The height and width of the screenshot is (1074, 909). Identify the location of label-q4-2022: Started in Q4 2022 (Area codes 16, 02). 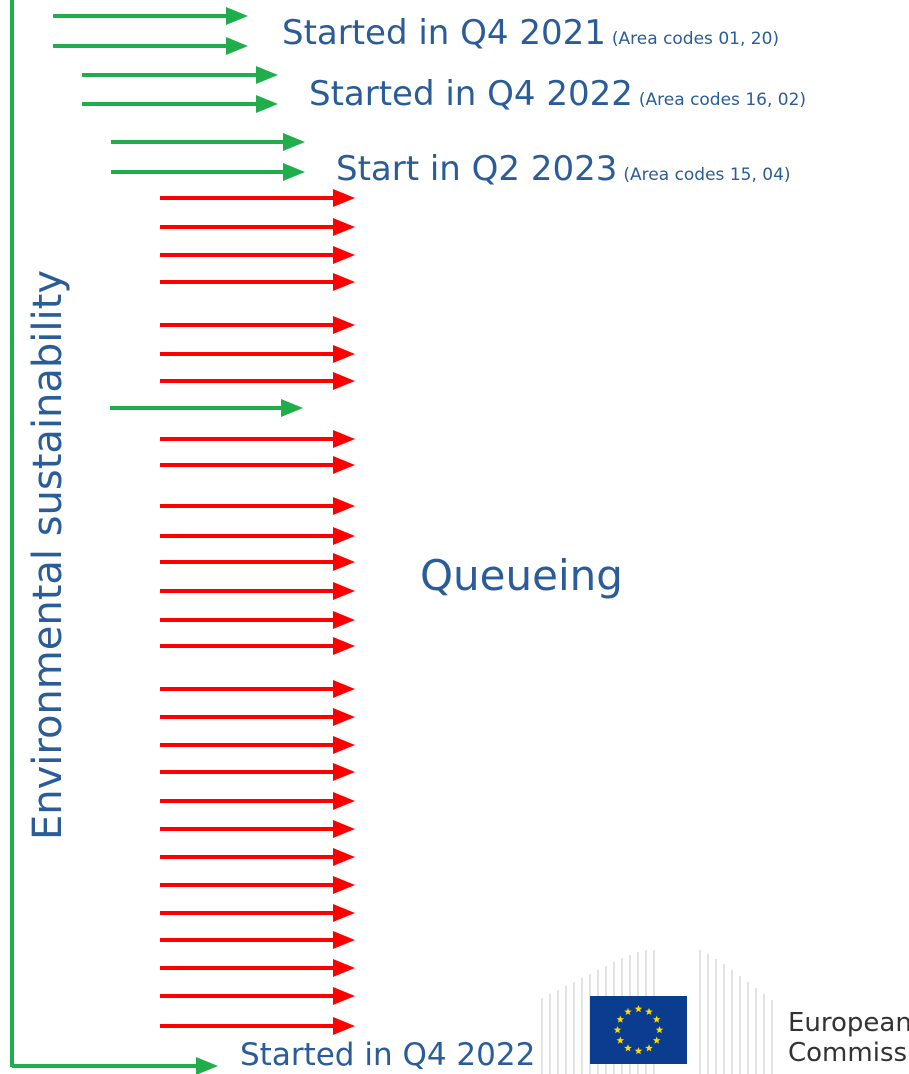
(557, 94).